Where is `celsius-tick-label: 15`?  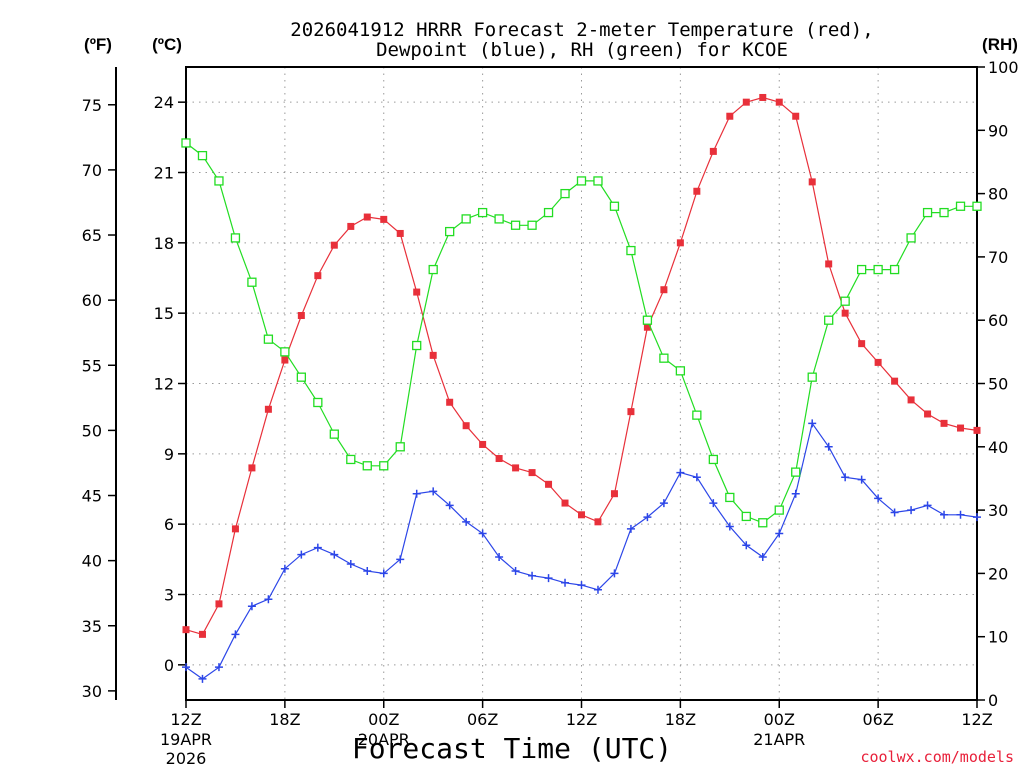
celsius-tick-label: 15 is located at coordinates (164, 313).